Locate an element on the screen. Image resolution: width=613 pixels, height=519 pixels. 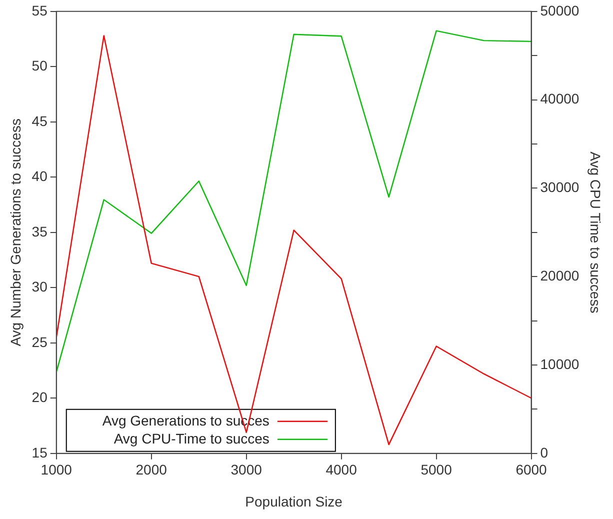
y2-tick-label: 10000 is located at coordinates (560, 364).